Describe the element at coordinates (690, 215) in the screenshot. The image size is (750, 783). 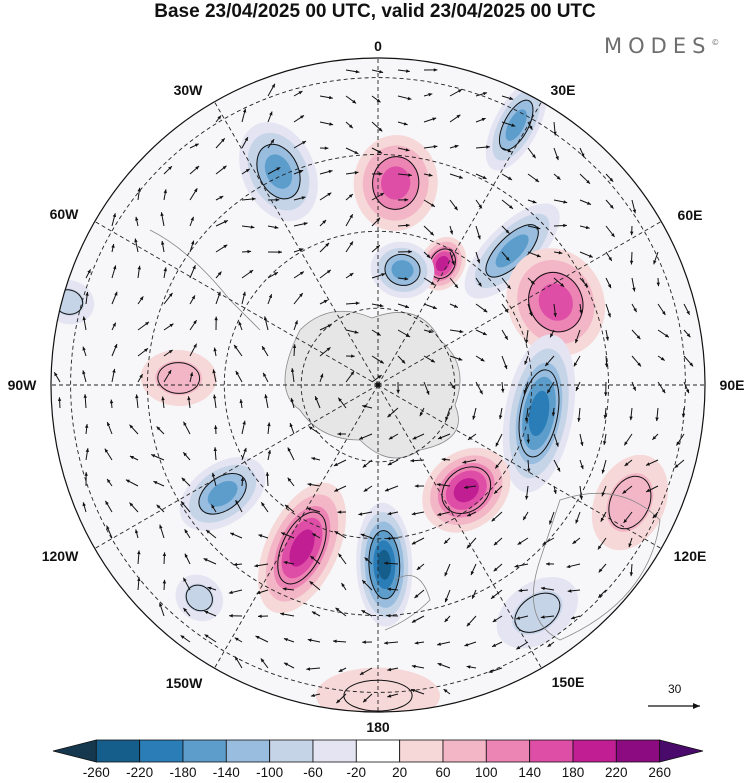
I see `lon-label-60e: 60E` at that location.